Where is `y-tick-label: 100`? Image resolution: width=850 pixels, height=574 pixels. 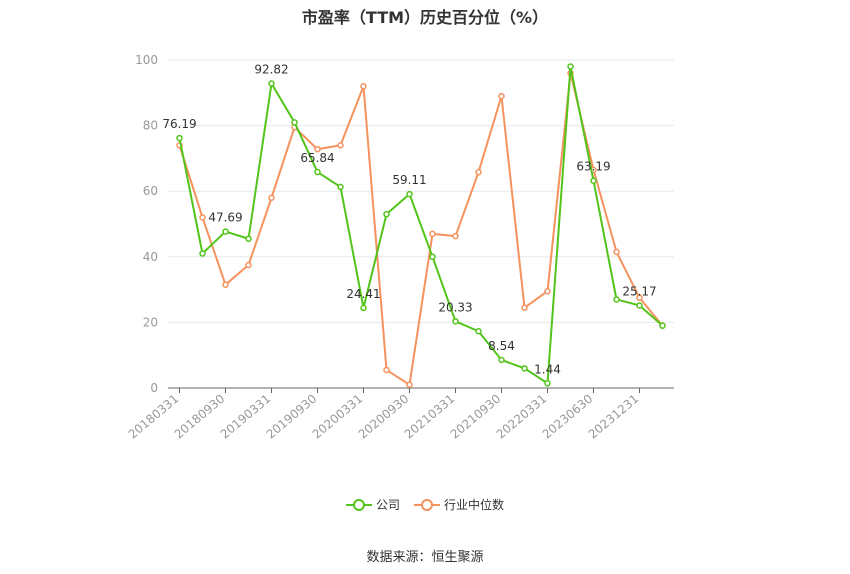
y-tick-label: 100 is located at coordinates (146, 60).